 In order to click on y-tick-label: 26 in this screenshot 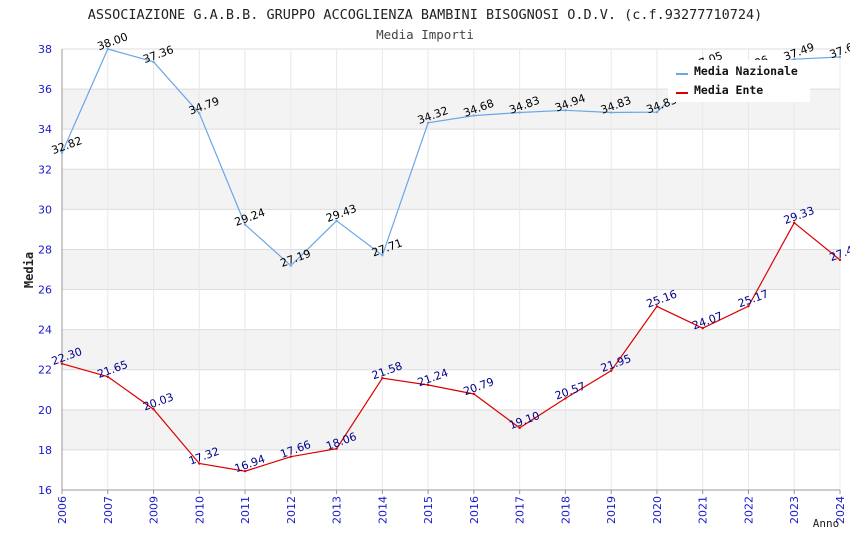, I will do `click(45, 290)`.